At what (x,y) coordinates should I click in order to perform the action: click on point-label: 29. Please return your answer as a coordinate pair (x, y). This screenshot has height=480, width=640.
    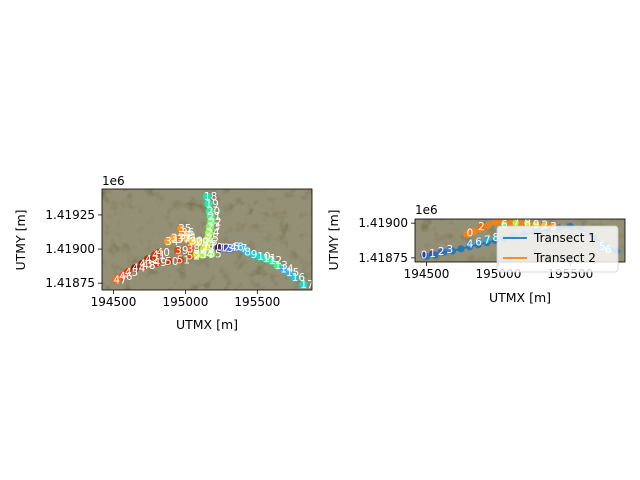
    Looking at the image, I should click on (201, 243).